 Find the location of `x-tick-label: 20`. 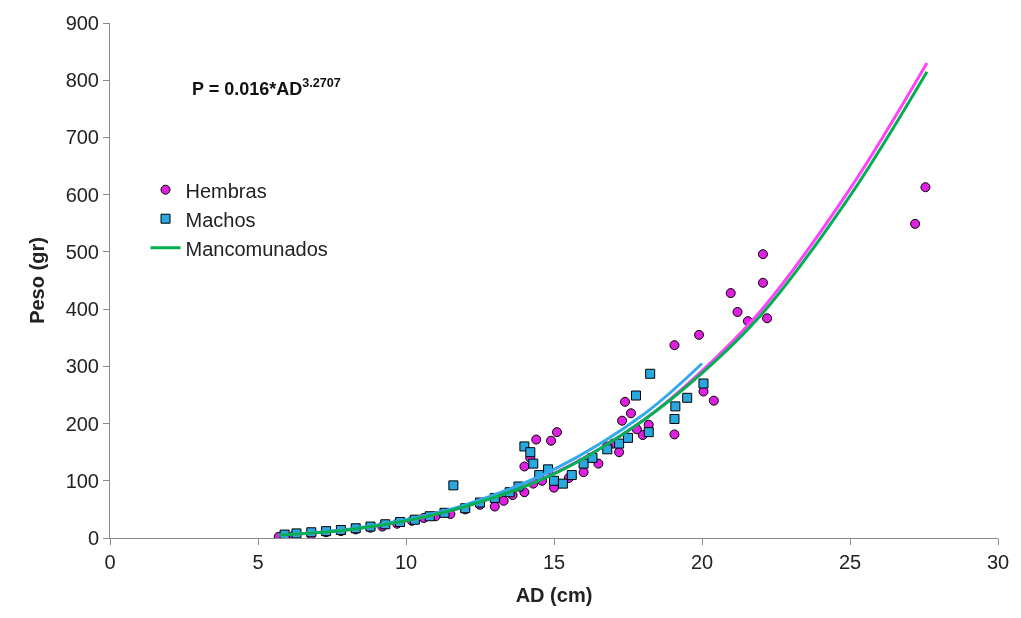

x-tick-label: 20 is located at coordinates (702, 562).